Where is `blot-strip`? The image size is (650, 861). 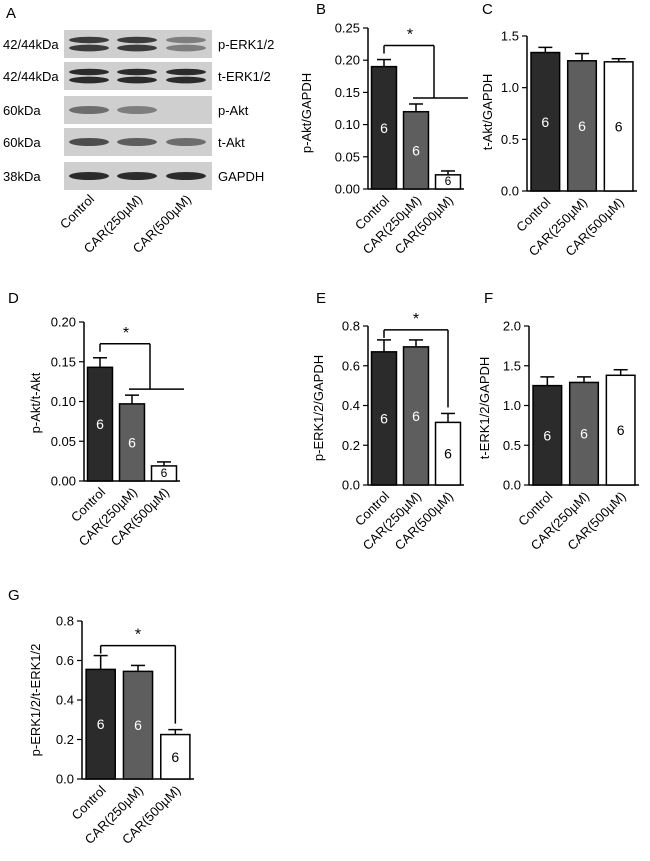 blot-strip is located at coordinates (138, 44).